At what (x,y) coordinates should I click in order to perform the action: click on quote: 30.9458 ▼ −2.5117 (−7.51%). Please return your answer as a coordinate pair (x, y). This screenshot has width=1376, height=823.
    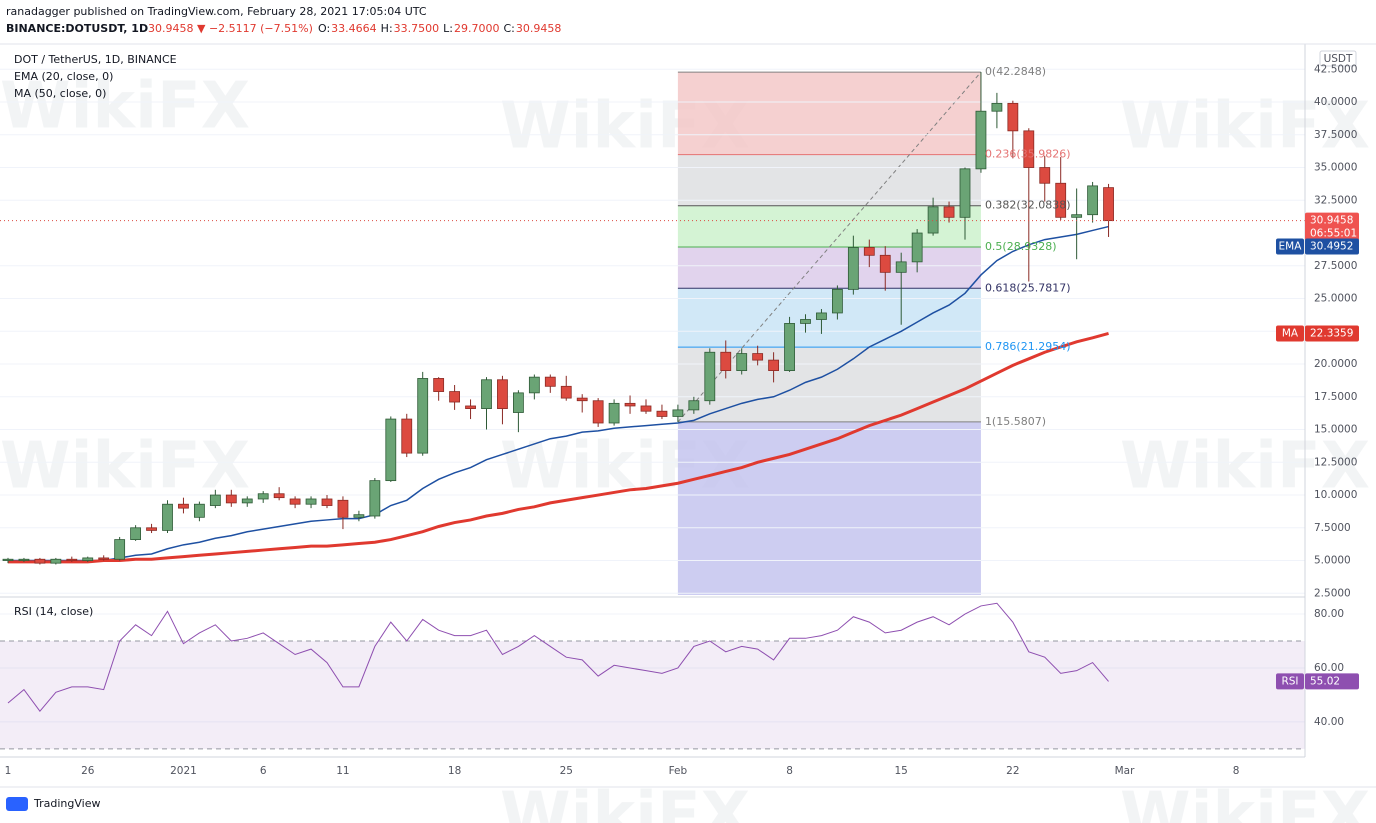
    Looking at the image, I should click on (230, 28).